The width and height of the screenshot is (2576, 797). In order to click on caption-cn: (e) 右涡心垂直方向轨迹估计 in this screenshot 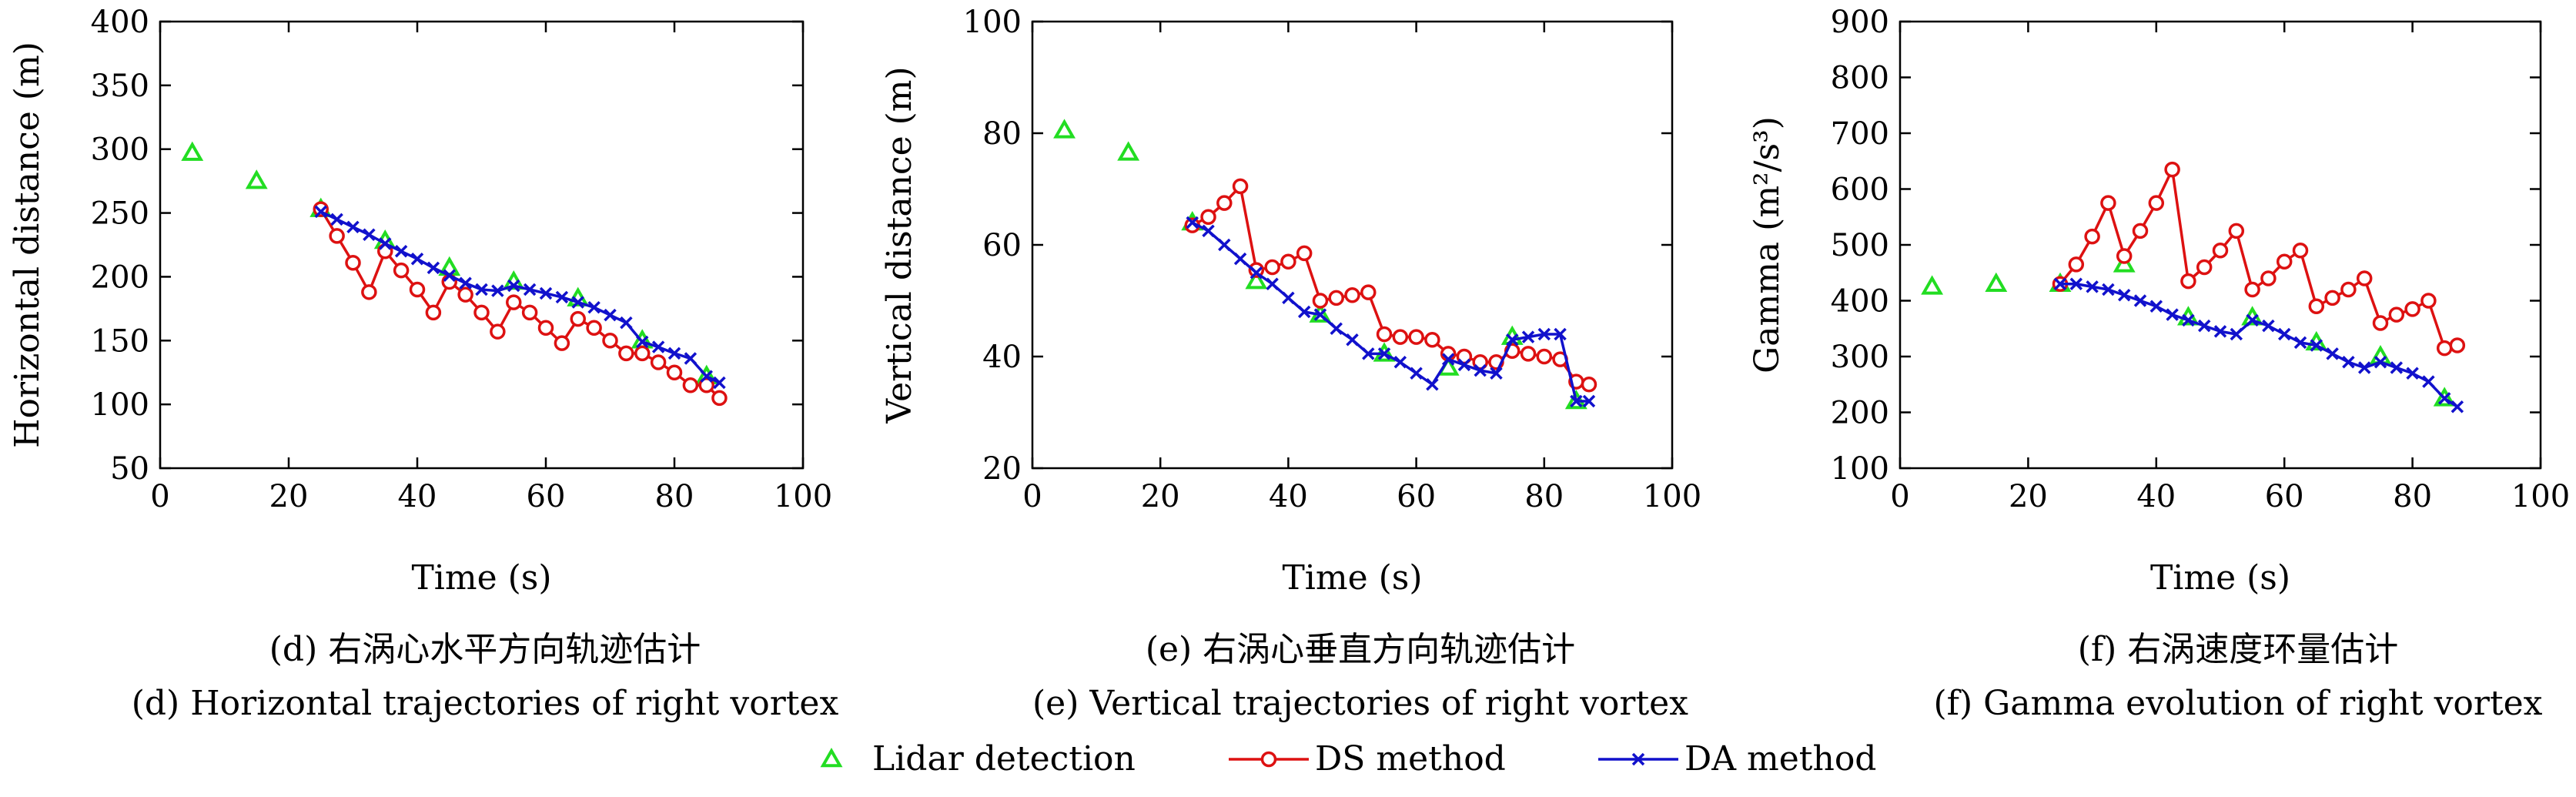, I will do `click(1360, 649)`.